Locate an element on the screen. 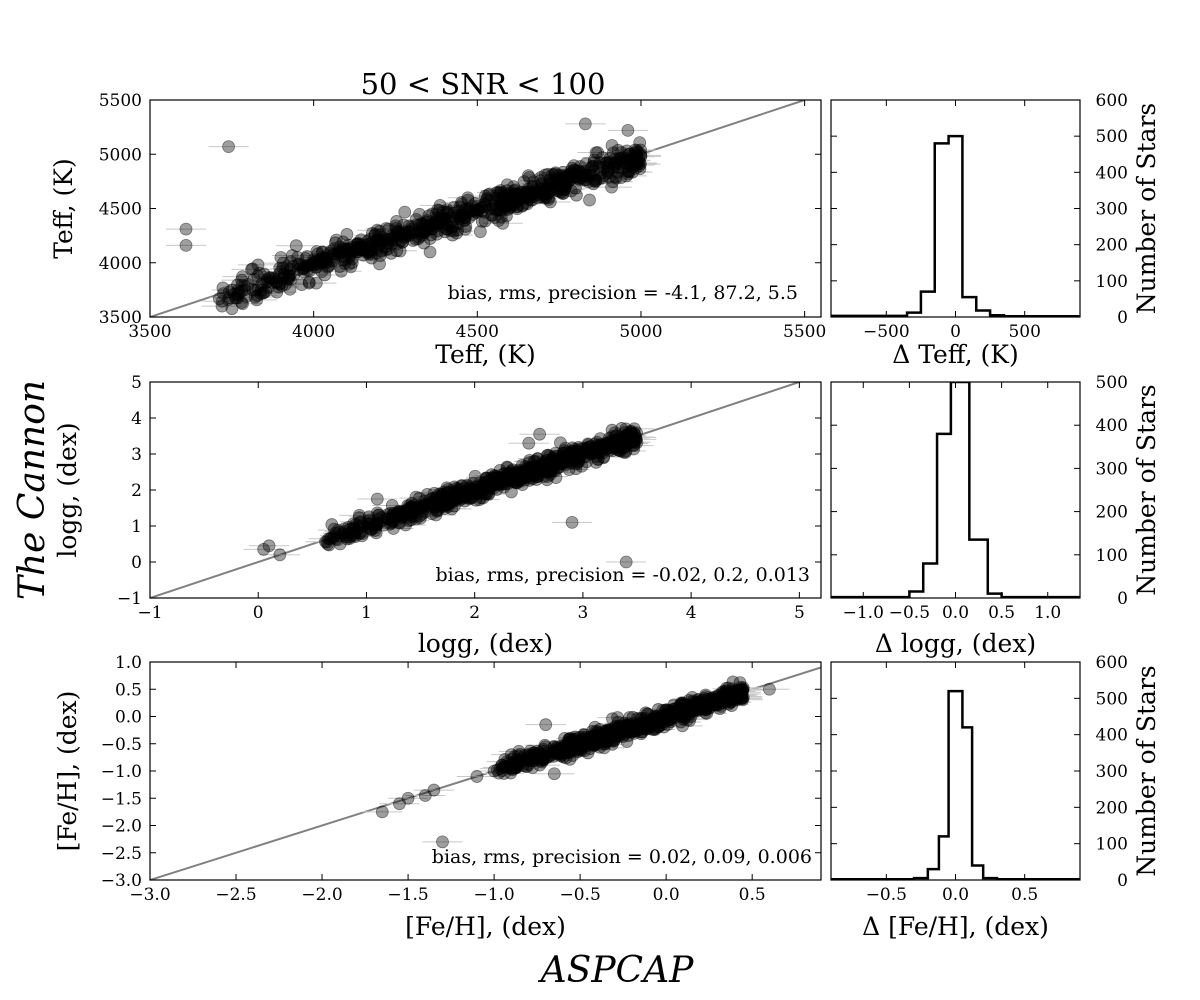 This screenshot has width=1200, height=1000. teff-y-label: Teff, (K) is located at coordinates (63, 208).